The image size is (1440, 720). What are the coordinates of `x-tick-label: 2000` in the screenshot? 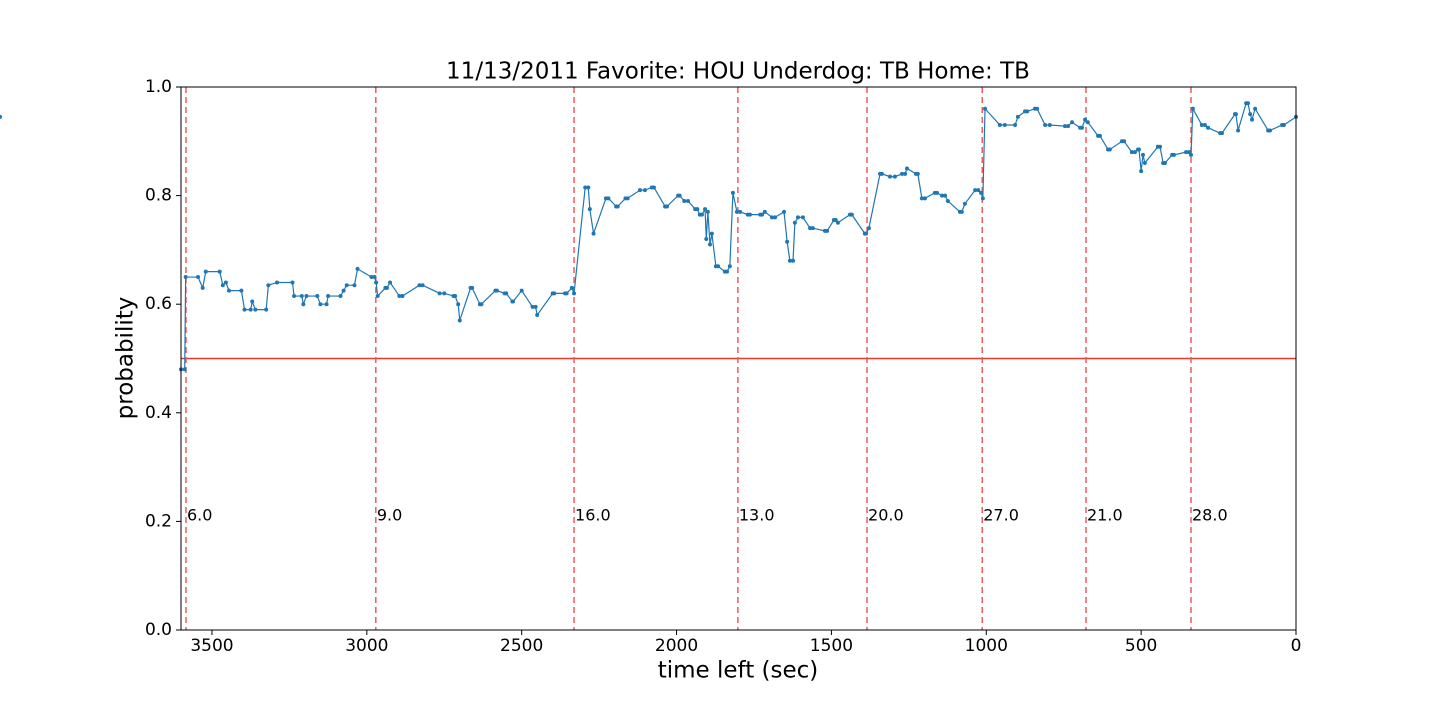 It's located at (676, 646).